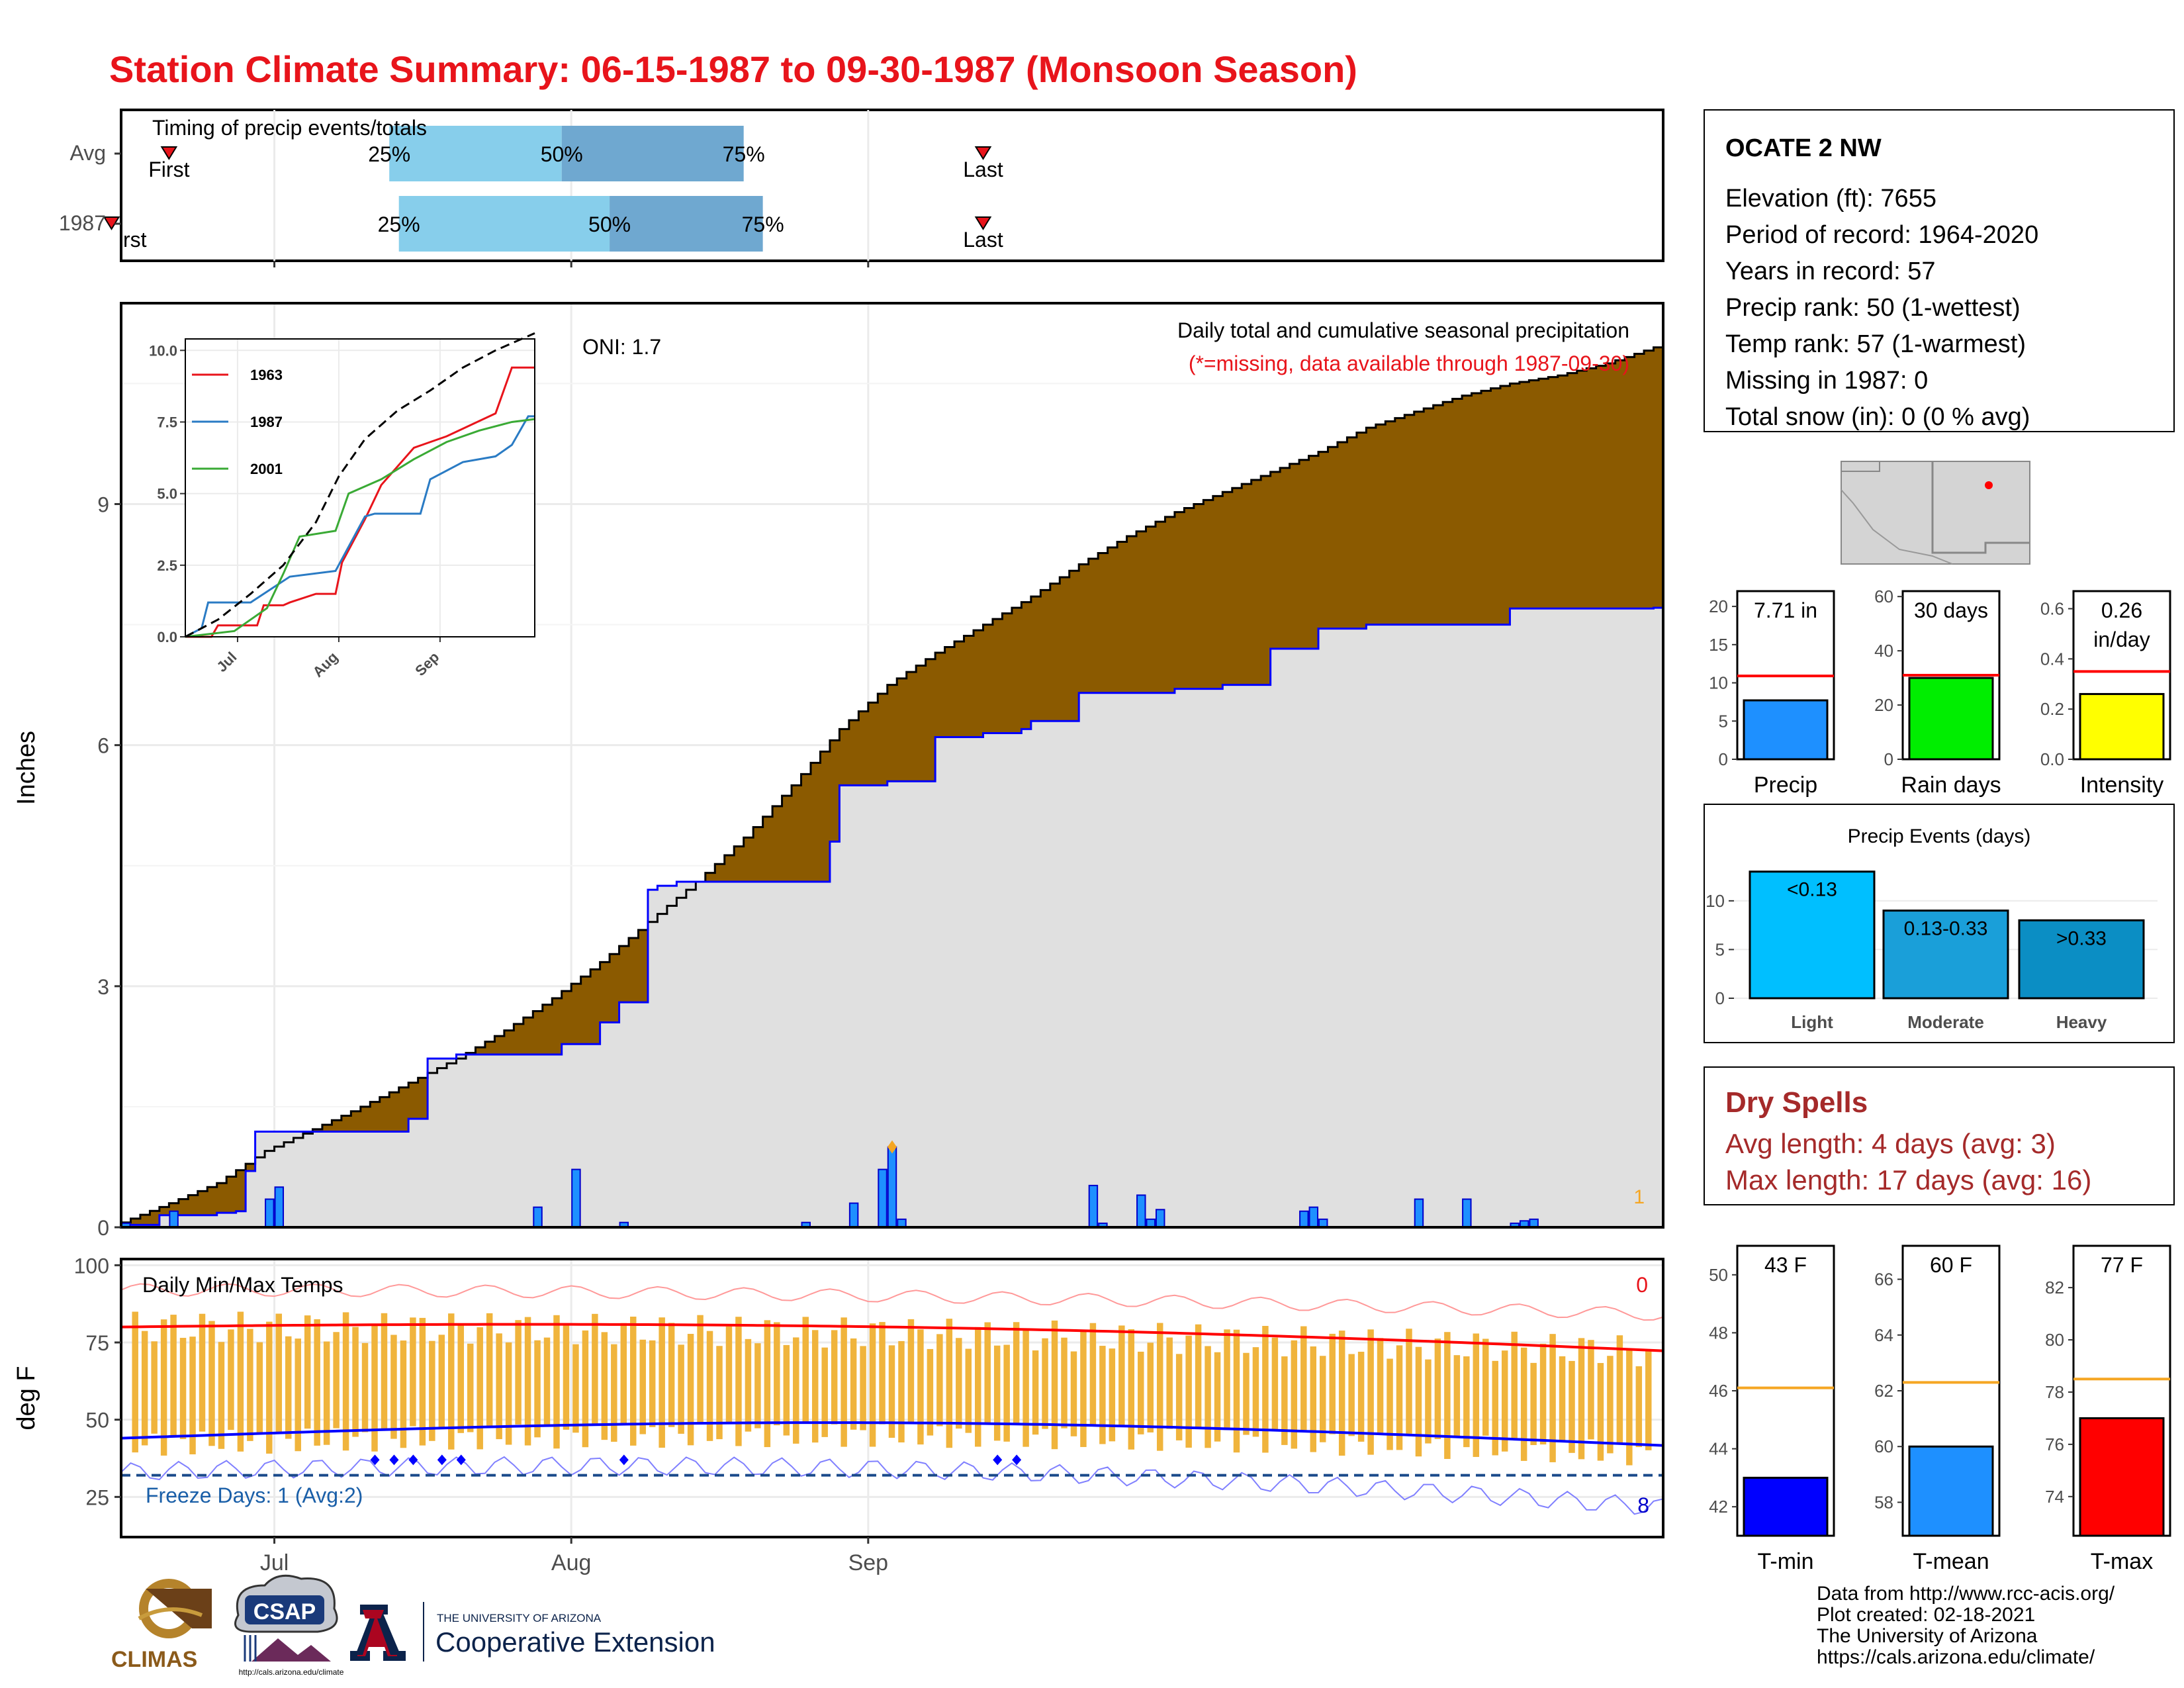 The width and height of the screenshot is (2184, 1688). I want to click on timing-panel-frame, so click(892, 185).